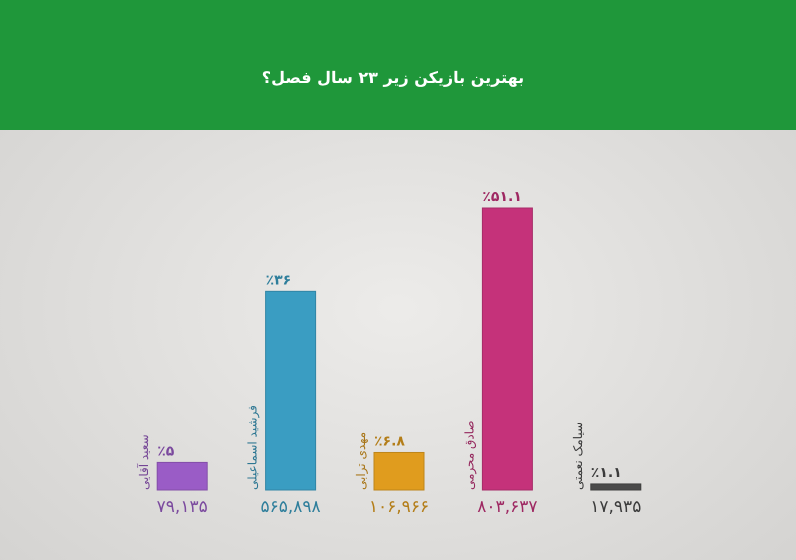  I want to click on value-label: ٪۵۱.۱, so click(502, 197).